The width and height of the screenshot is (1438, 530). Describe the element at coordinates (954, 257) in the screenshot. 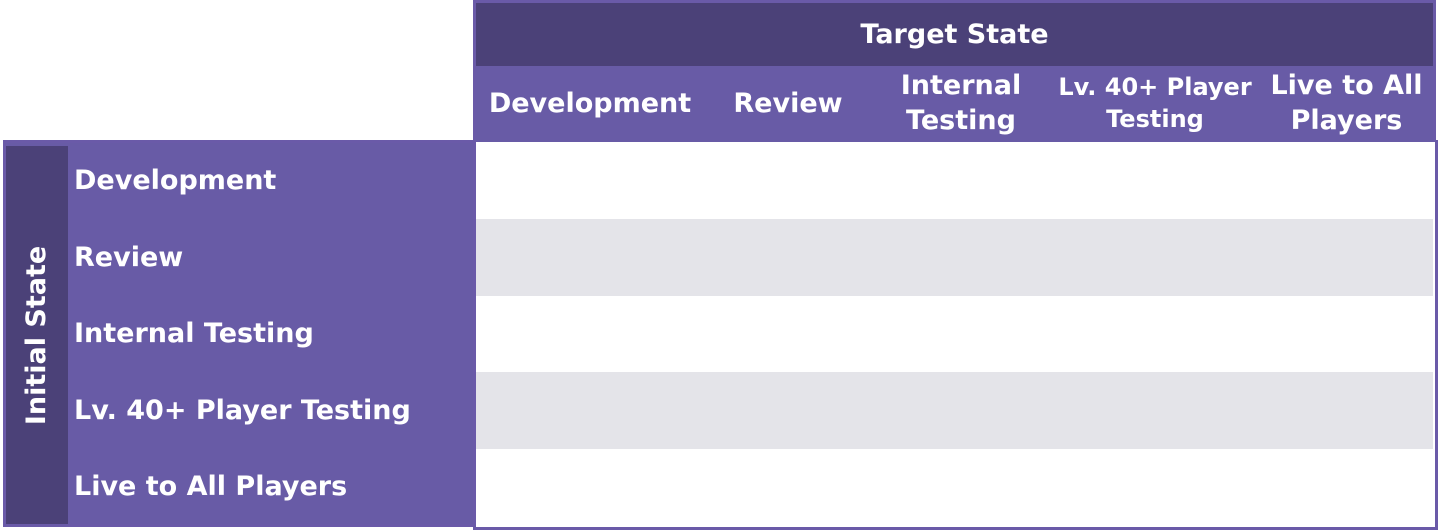

I see `matrix-row-review` at that location.